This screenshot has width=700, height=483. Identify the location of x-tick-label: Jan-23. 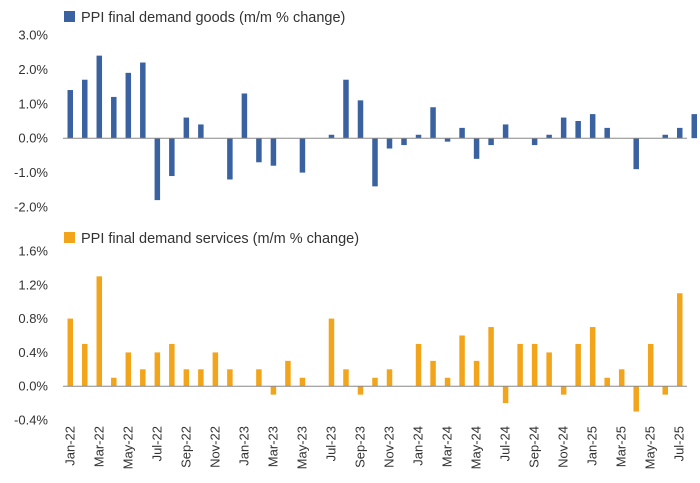
(243, 446).